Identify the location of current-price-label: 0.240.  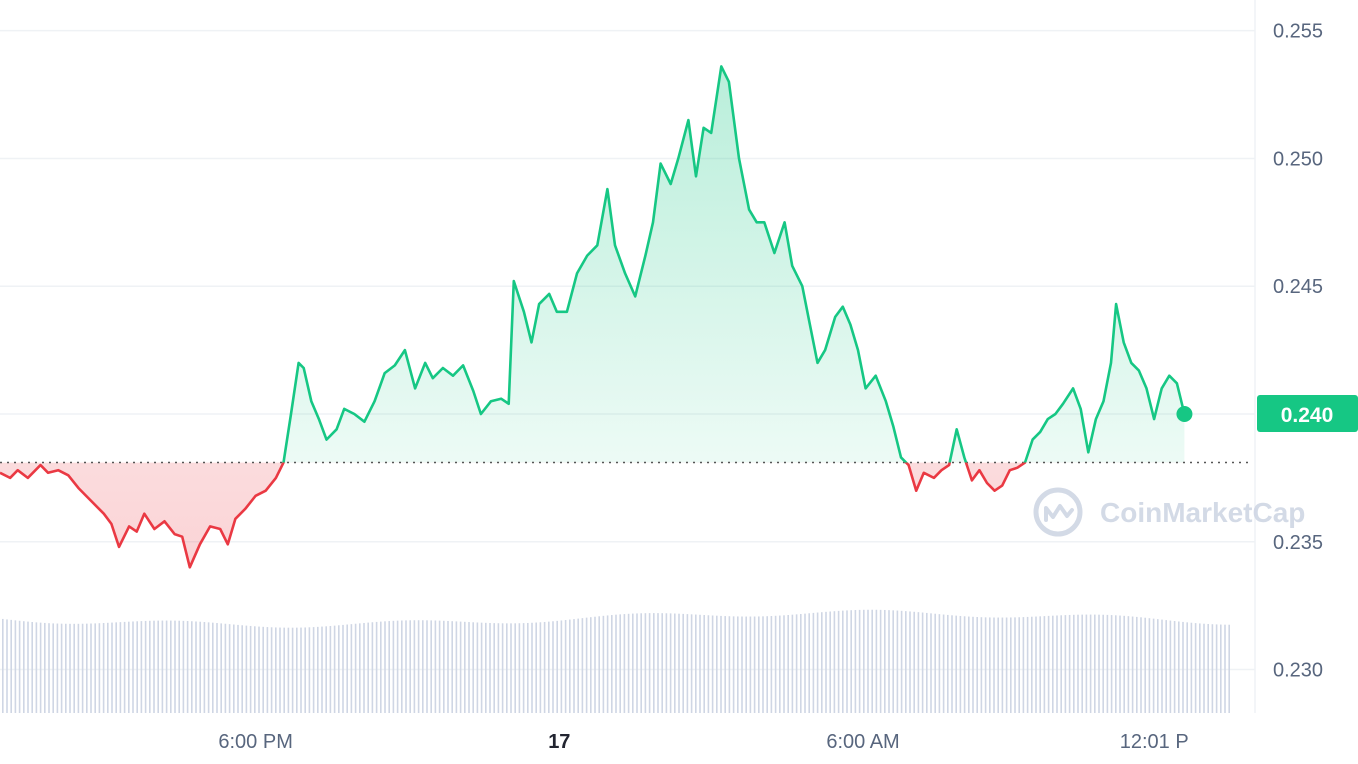
(1307, 415).